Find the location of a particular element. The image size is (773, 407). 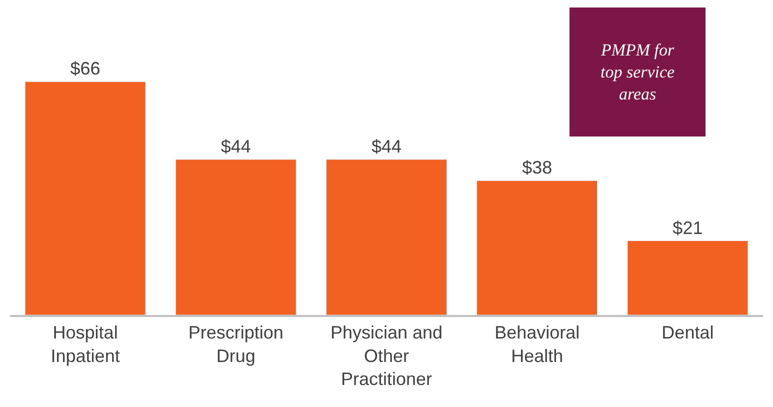

x-tick-label: Prescription Drug is located at coordinates (236, 344).